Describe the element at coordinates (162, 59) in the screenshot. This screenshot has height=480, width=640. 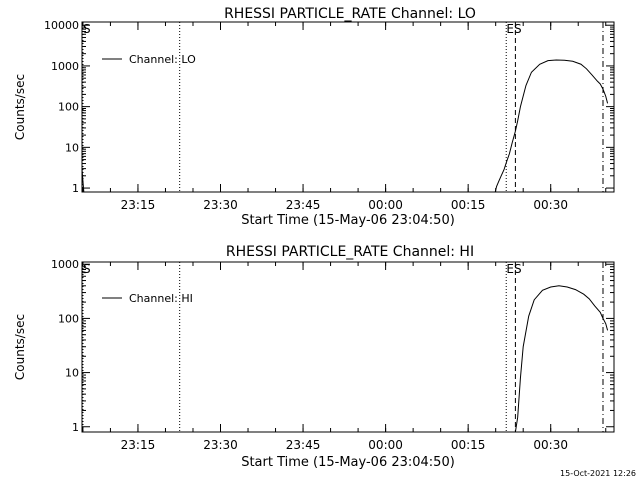
I see `chart-lo-legend-label: Channel: LO` at that location.